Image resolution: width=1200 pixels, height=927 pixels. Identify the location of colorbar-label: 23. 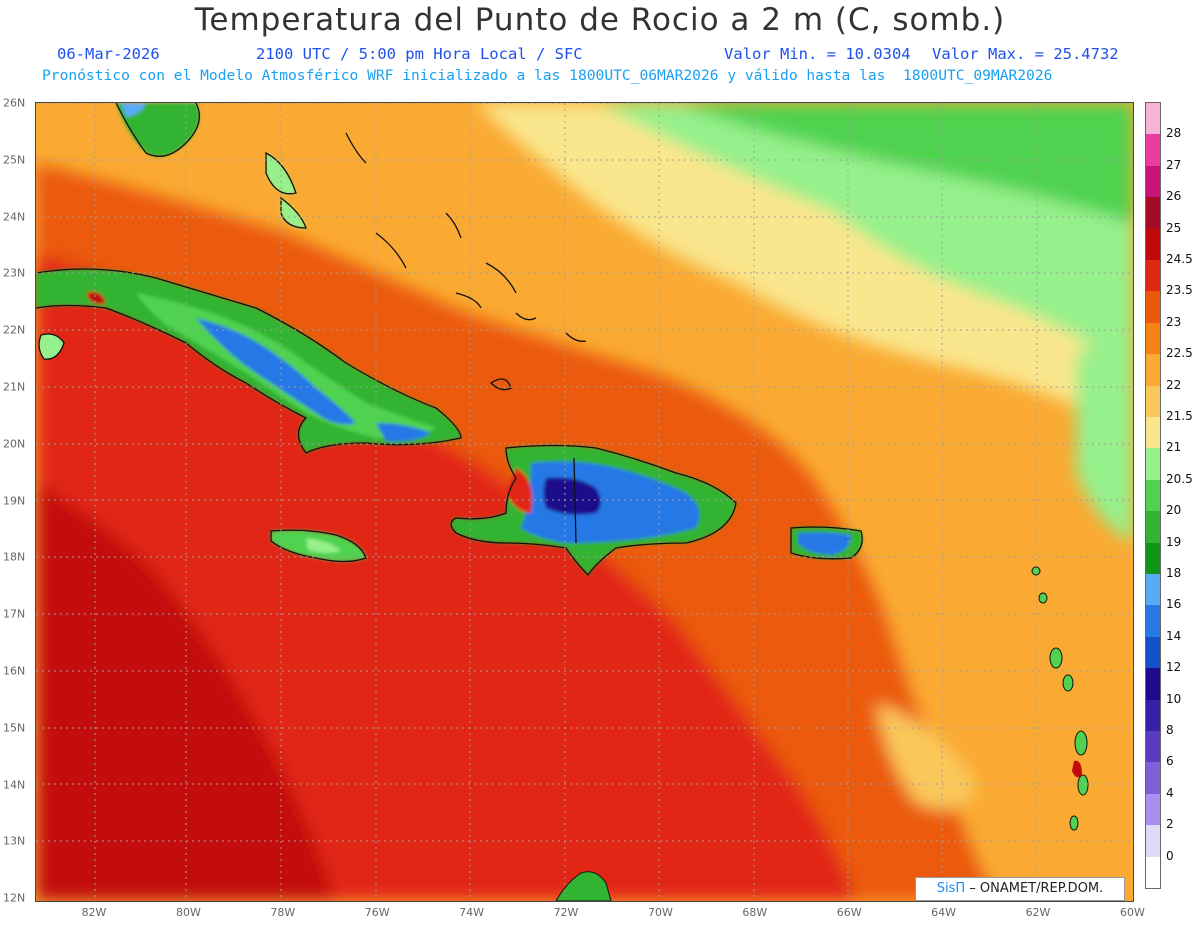
(1174, 321).